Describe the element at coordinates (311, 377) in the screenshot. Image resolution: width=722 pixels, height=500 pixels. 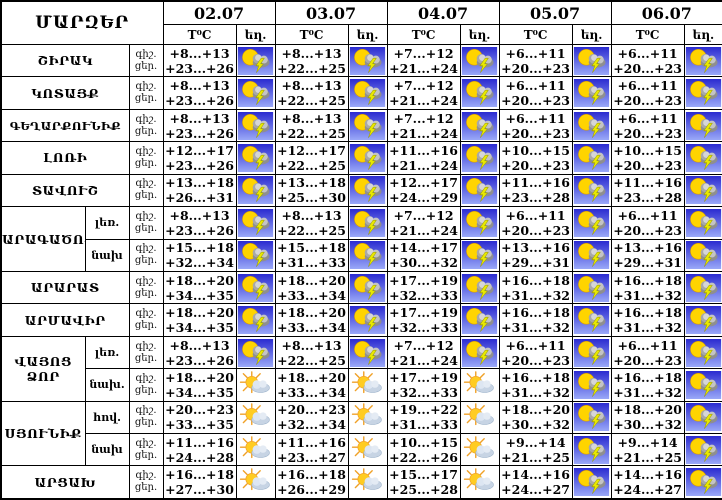
I see `night-temperature: +18...+20` at that location.